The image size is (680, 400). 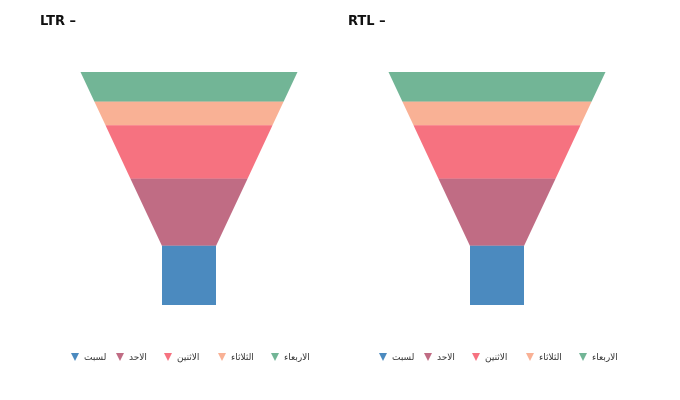 I want to click on chart-title-ltr: LTR –, so click(x=58, y=21).